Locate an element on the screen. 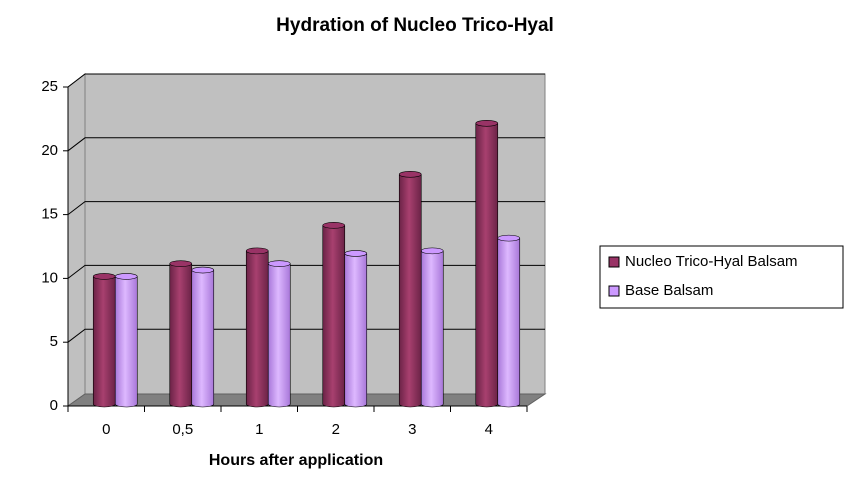  y-tick-label: 10 is located at coordinates (49, 277).